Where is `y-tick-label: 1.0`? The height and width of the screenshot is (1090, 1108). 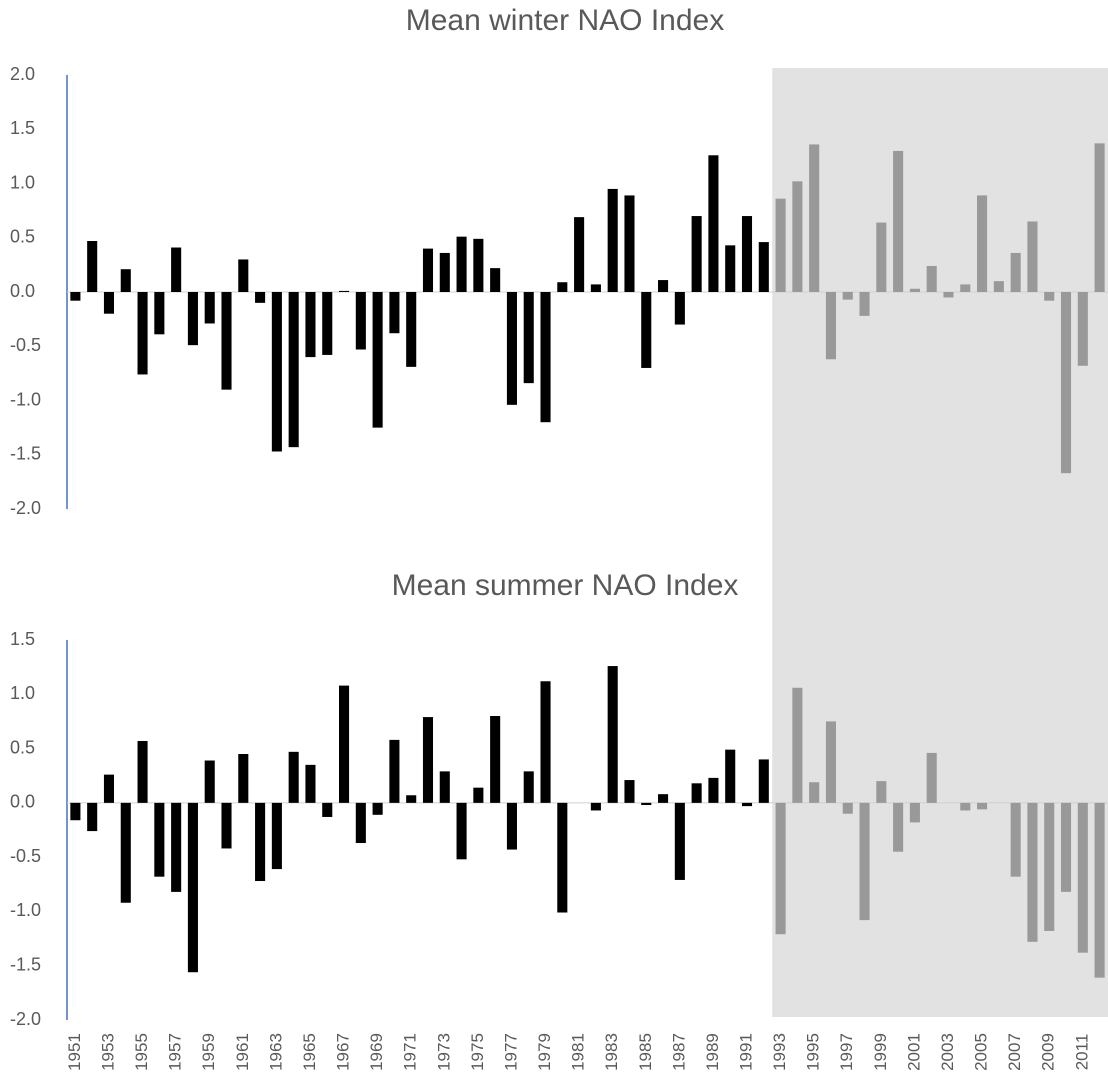 y-tick-label: 1.0 is located at coordinates (22, 182).